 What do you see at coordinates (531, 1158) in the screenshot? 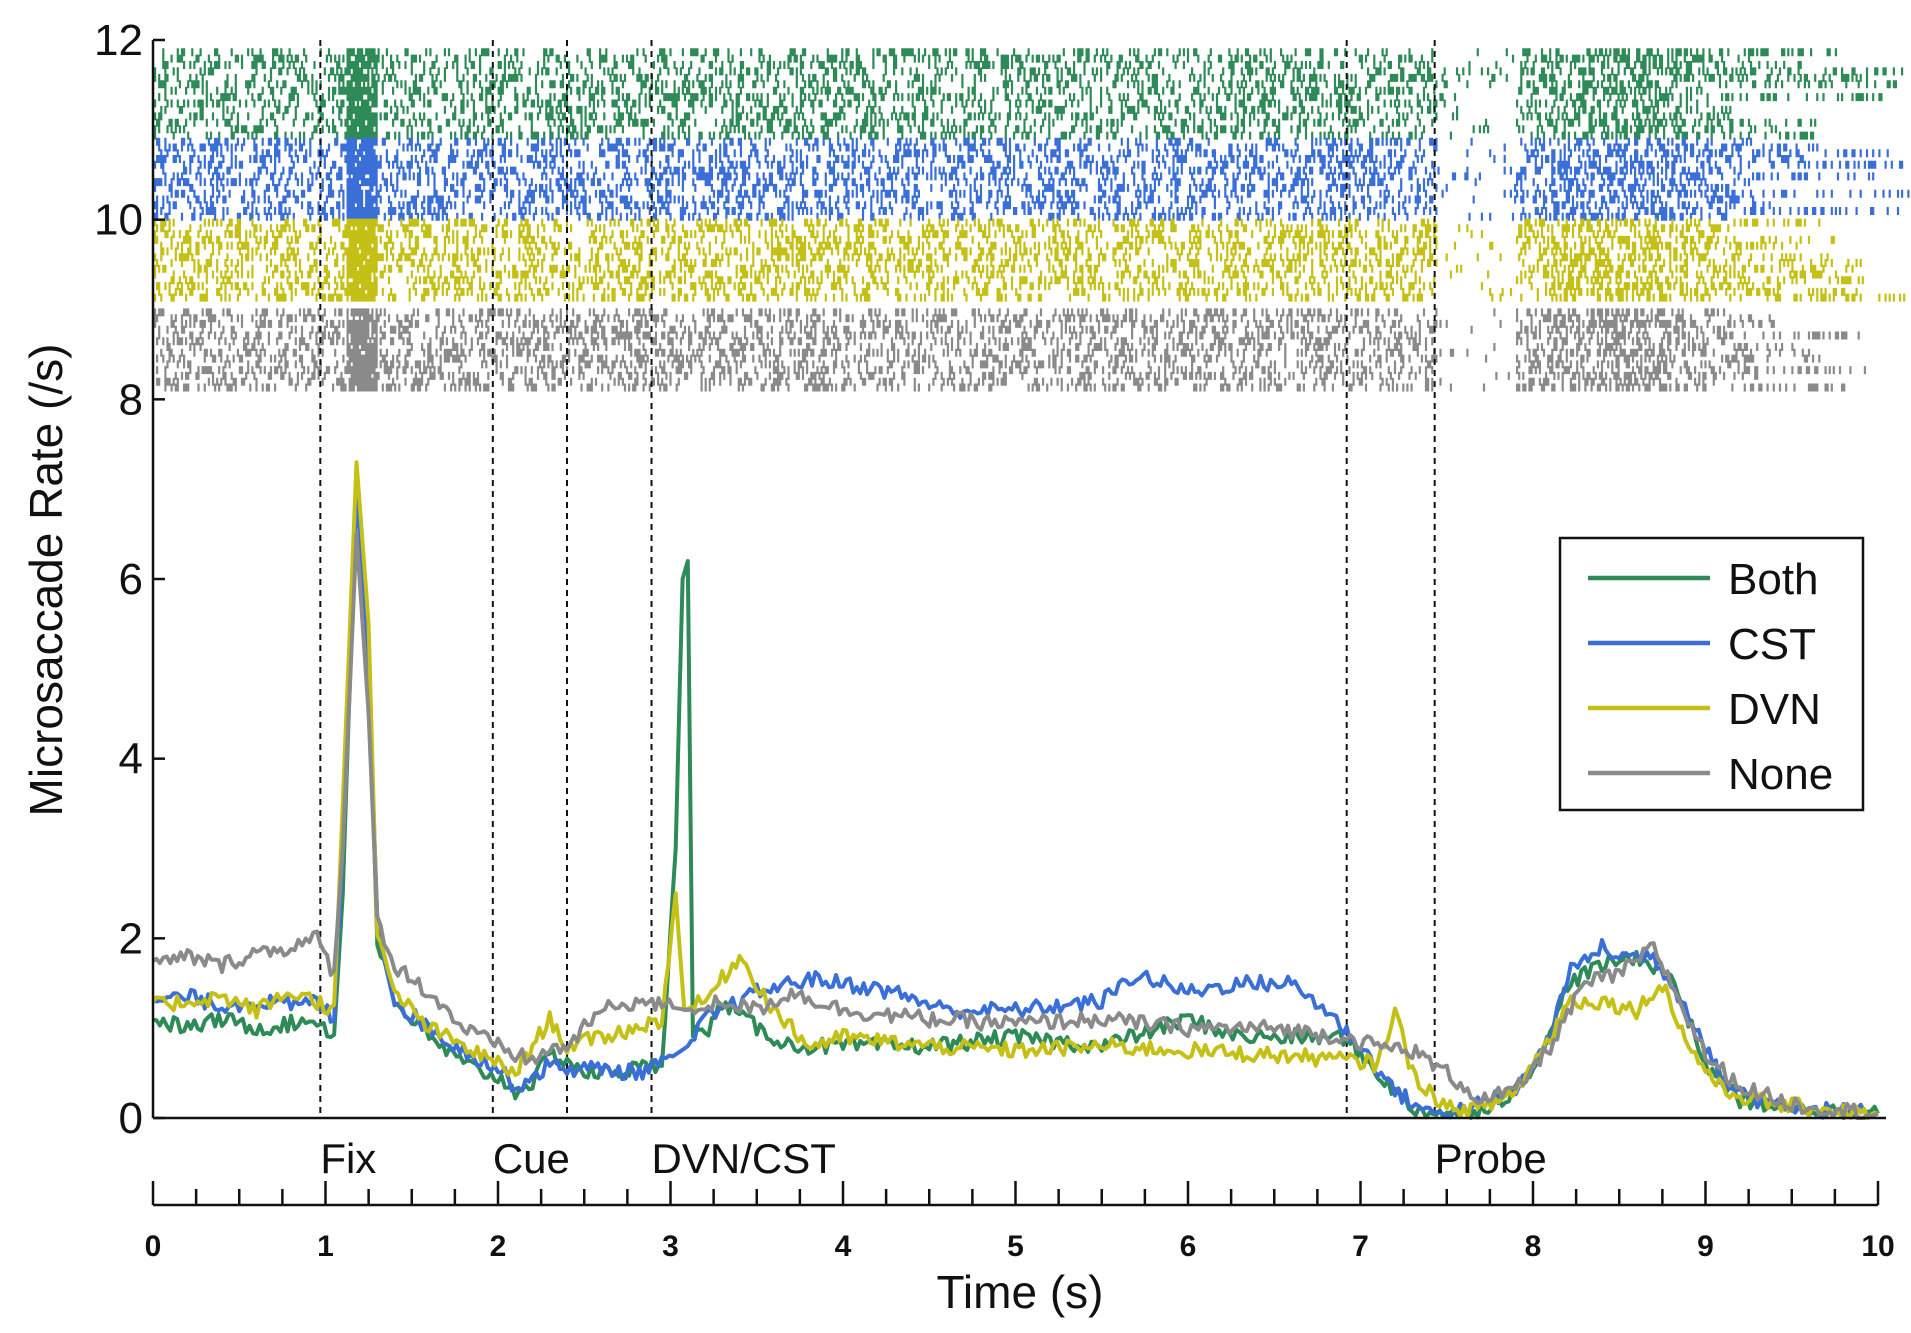
I see `event-label: Cue` at bounding box center [531, 1158].